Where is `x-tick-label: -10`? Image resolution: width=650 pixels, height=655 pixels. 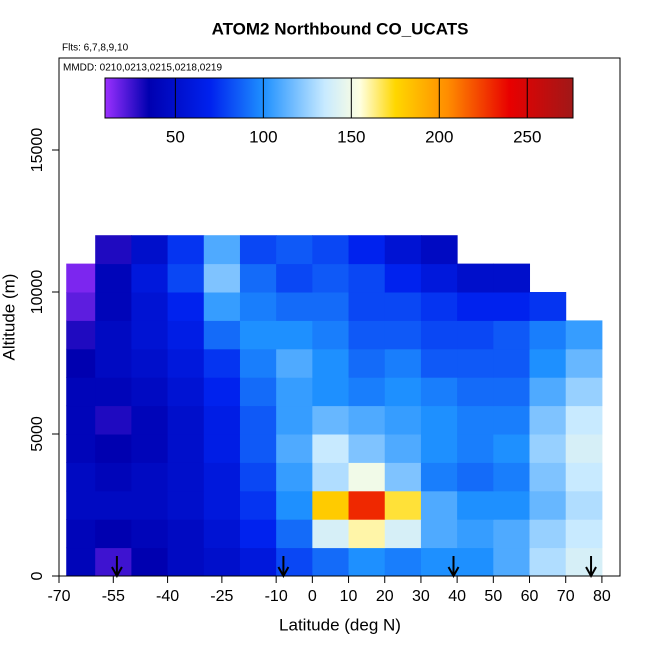
x-tick-label: -10 is located at coordinates (276, 596).